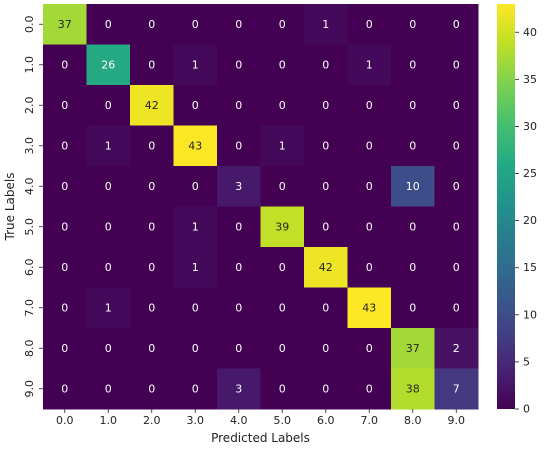 This screenshot has width=550, height=451. What do you see at coordinates (108, 348) in the screenshot?
I see `cell-value-r8-c1: 0` at bounding box center [108, 348].